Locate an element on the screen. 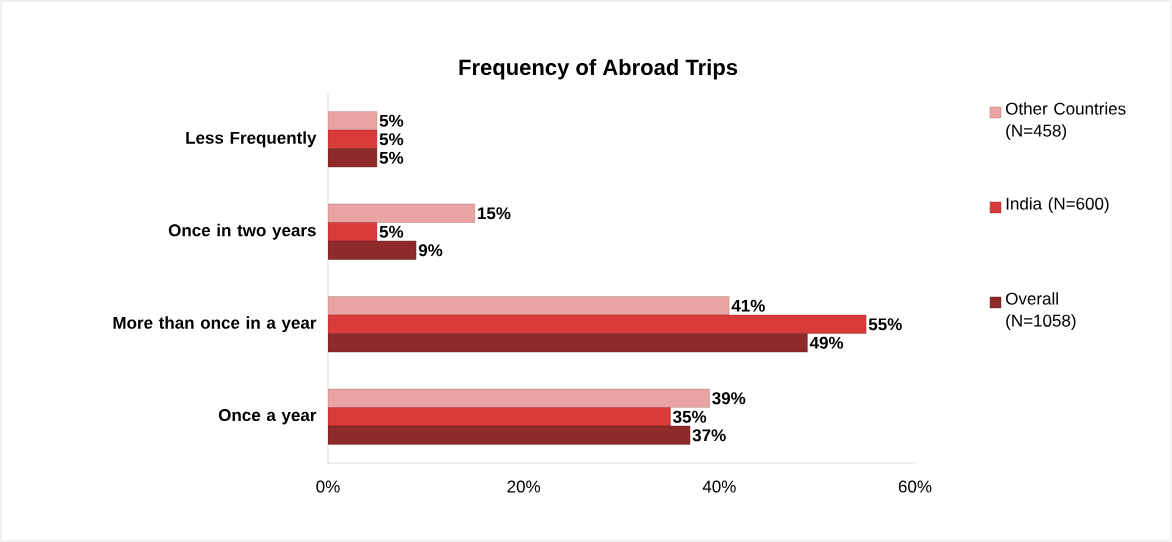 The width and height of the screenshot is (1172, 542). x-tick-label: 60% is located at coordinates (915, 486).